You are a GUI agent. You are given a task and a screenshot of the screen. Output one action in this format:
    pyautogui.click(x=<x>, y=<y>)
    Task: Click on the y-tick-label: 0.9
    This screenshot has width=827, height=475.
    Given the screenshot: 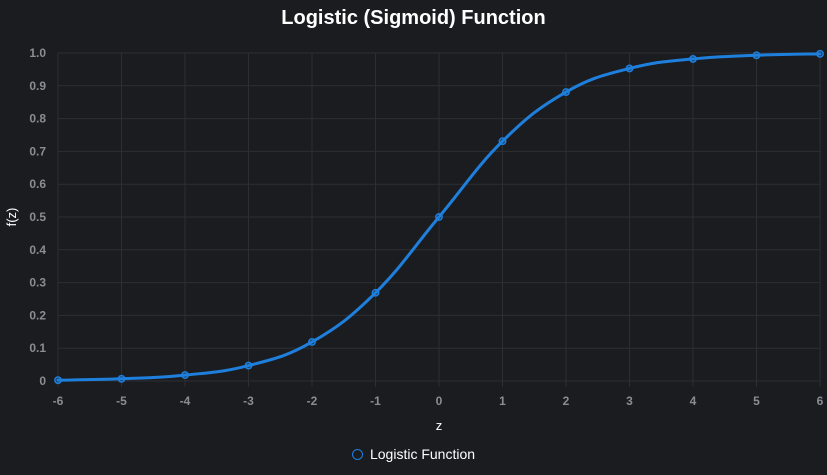 What is the action you would take?
    pyautogui.click(x=37, y=86)
    